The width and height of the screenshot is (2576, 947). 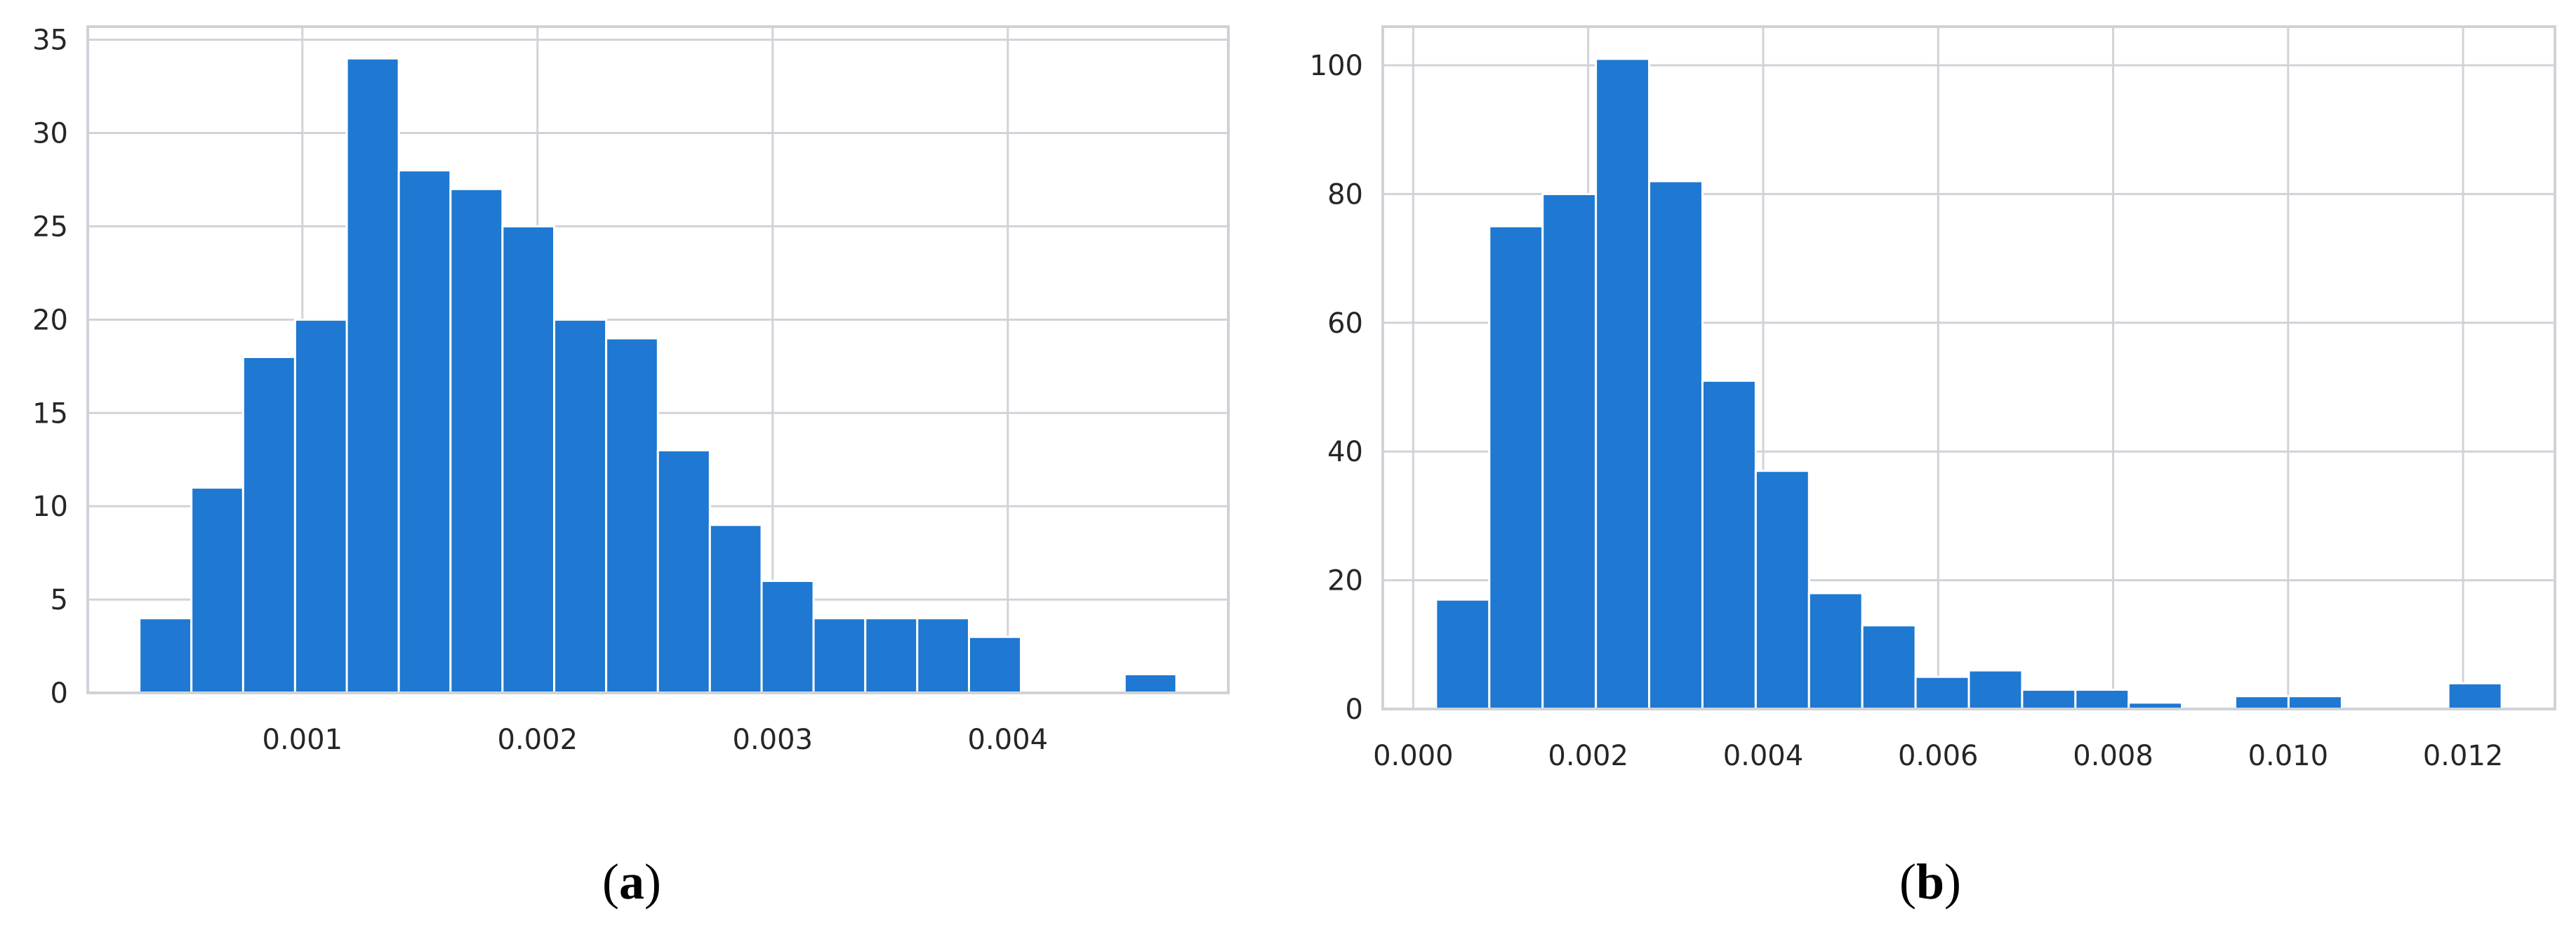 I want to click on y-tick-label: 40, so click(x=1345, y=452).